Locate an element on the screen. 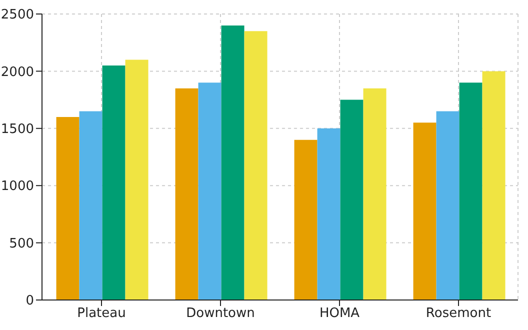  y-tick-label: 1000 is located at coordinates (17, 186).